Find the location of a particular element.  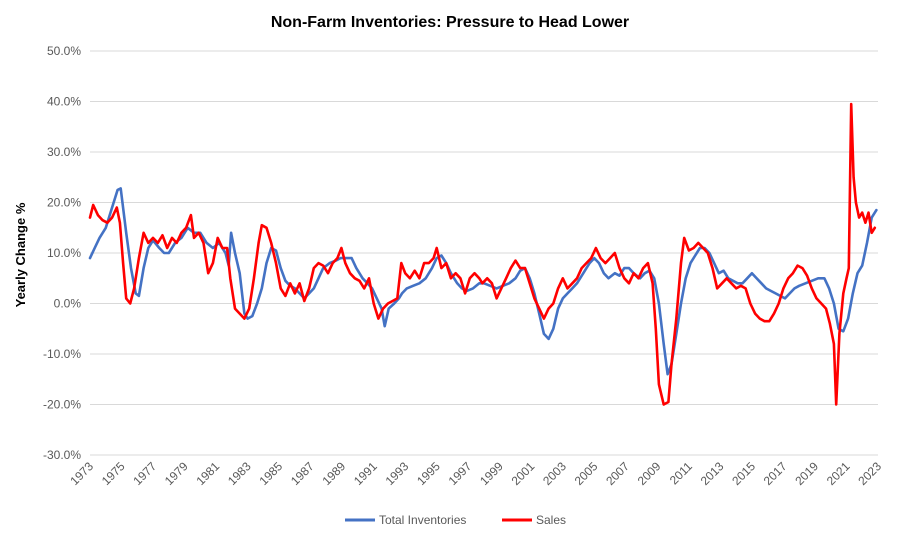

x-tick-label: 2011 is located at coordinates (681, 473).